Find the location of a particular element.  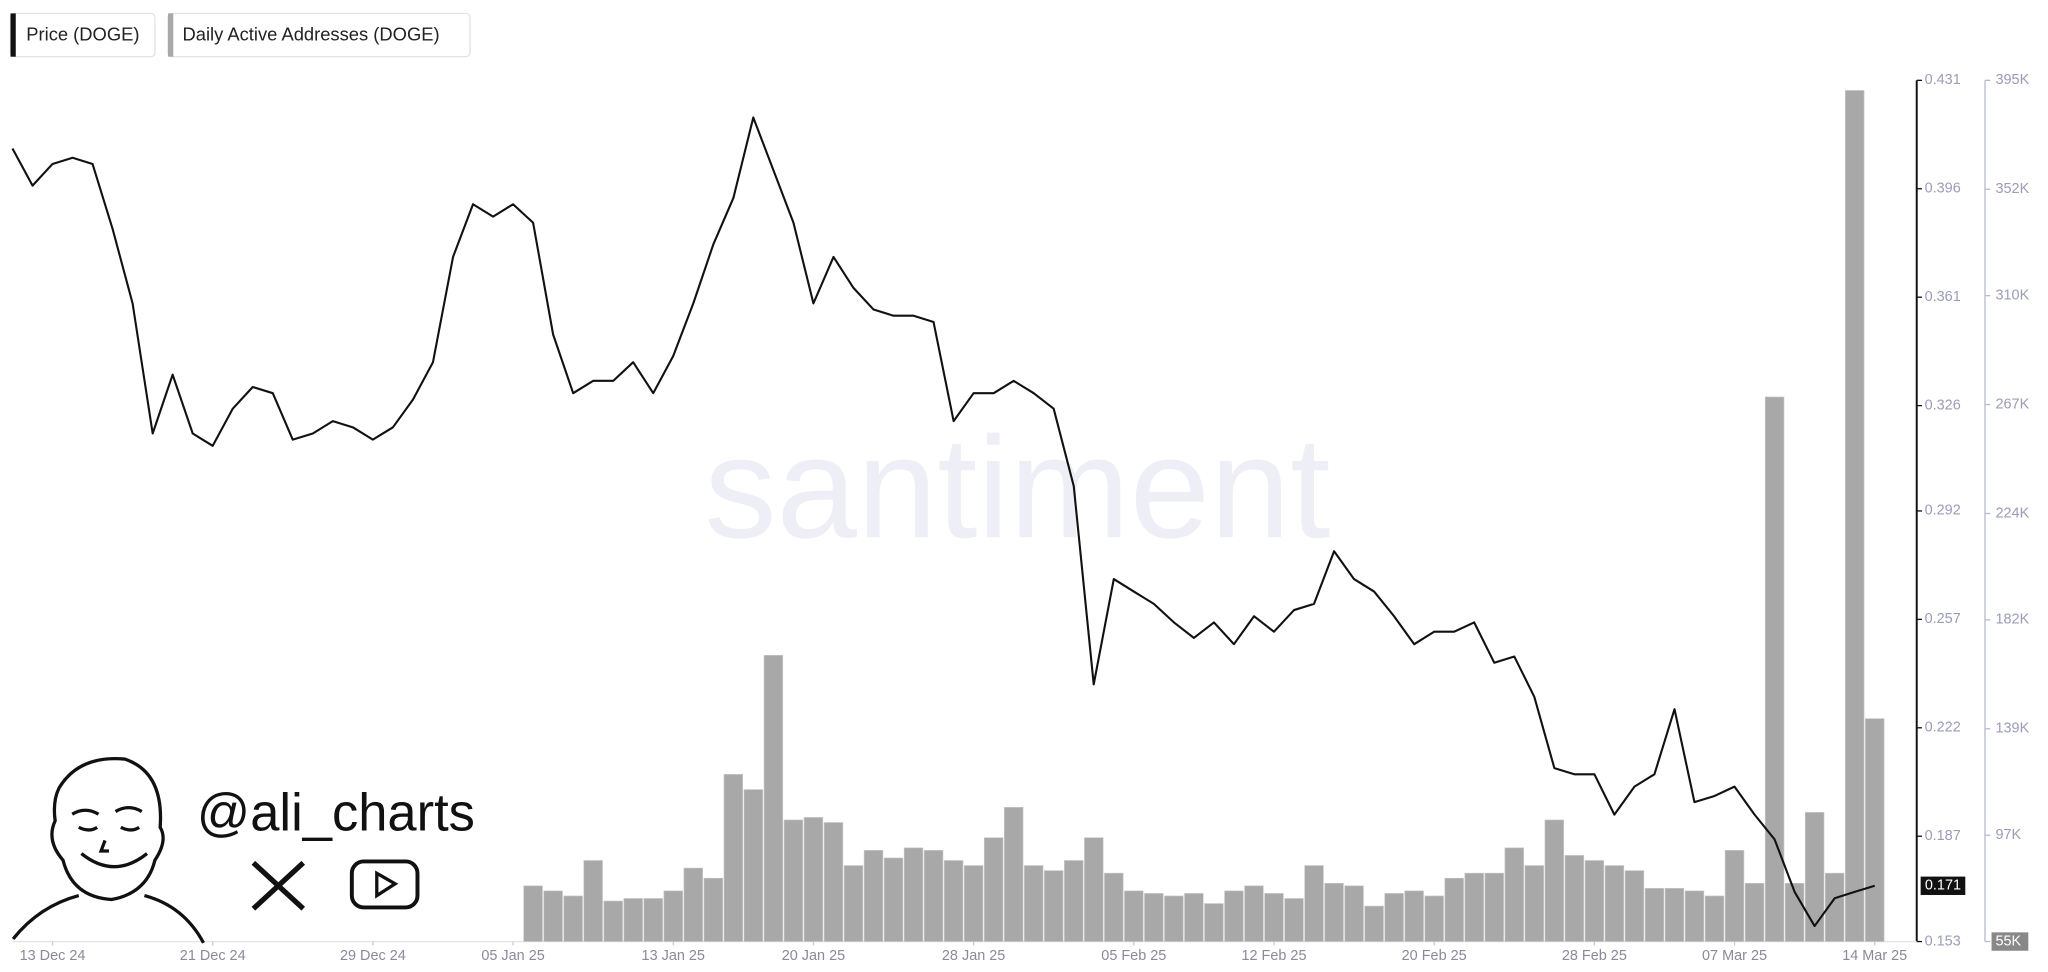

y2-tick-label: 55K is located at coordinates (2008, 941).